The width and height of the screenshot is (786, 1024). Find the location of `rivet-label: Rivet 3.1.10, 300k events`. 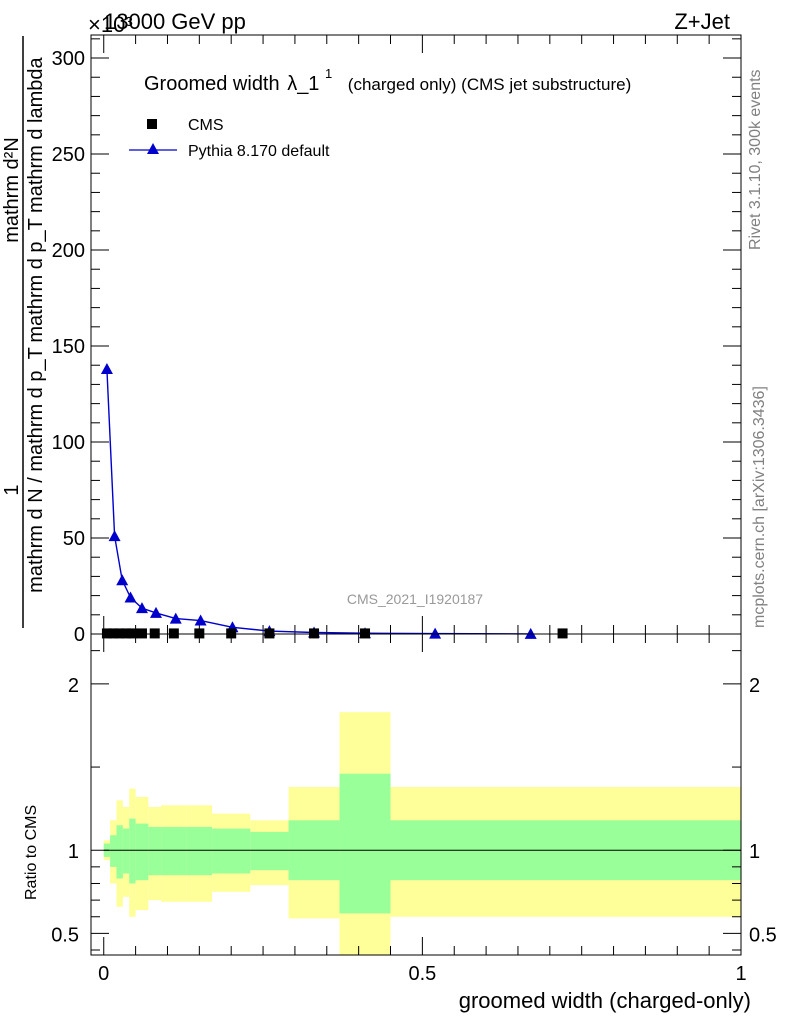

rivet-label: Rivet 3.1.10, 300k events is located at coordinates (755, 159).